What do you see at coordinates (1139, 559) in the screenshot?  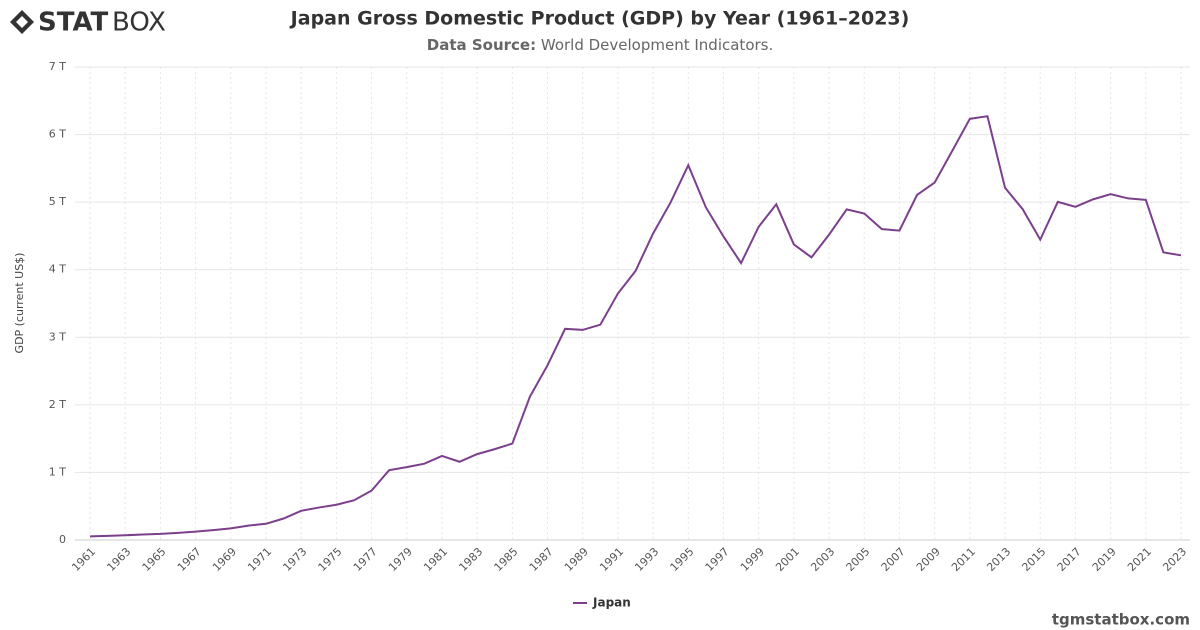 I see `x-tick-label: 2021` at bounding box center [1139, 559].